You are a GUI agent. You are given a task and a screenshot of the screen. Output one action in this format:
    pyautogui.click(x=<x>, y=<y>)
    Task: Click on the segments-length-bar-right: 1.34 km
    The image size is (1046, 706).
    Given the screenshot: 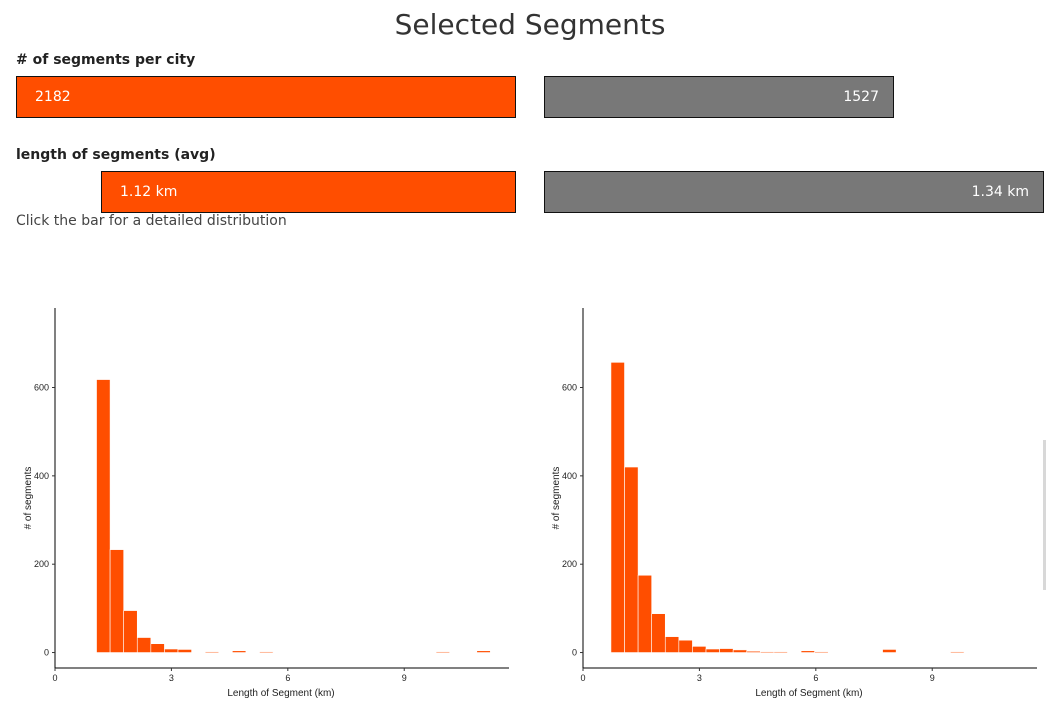 What is the action you would take?
    pyautogui.click(x=794, y=192)
    